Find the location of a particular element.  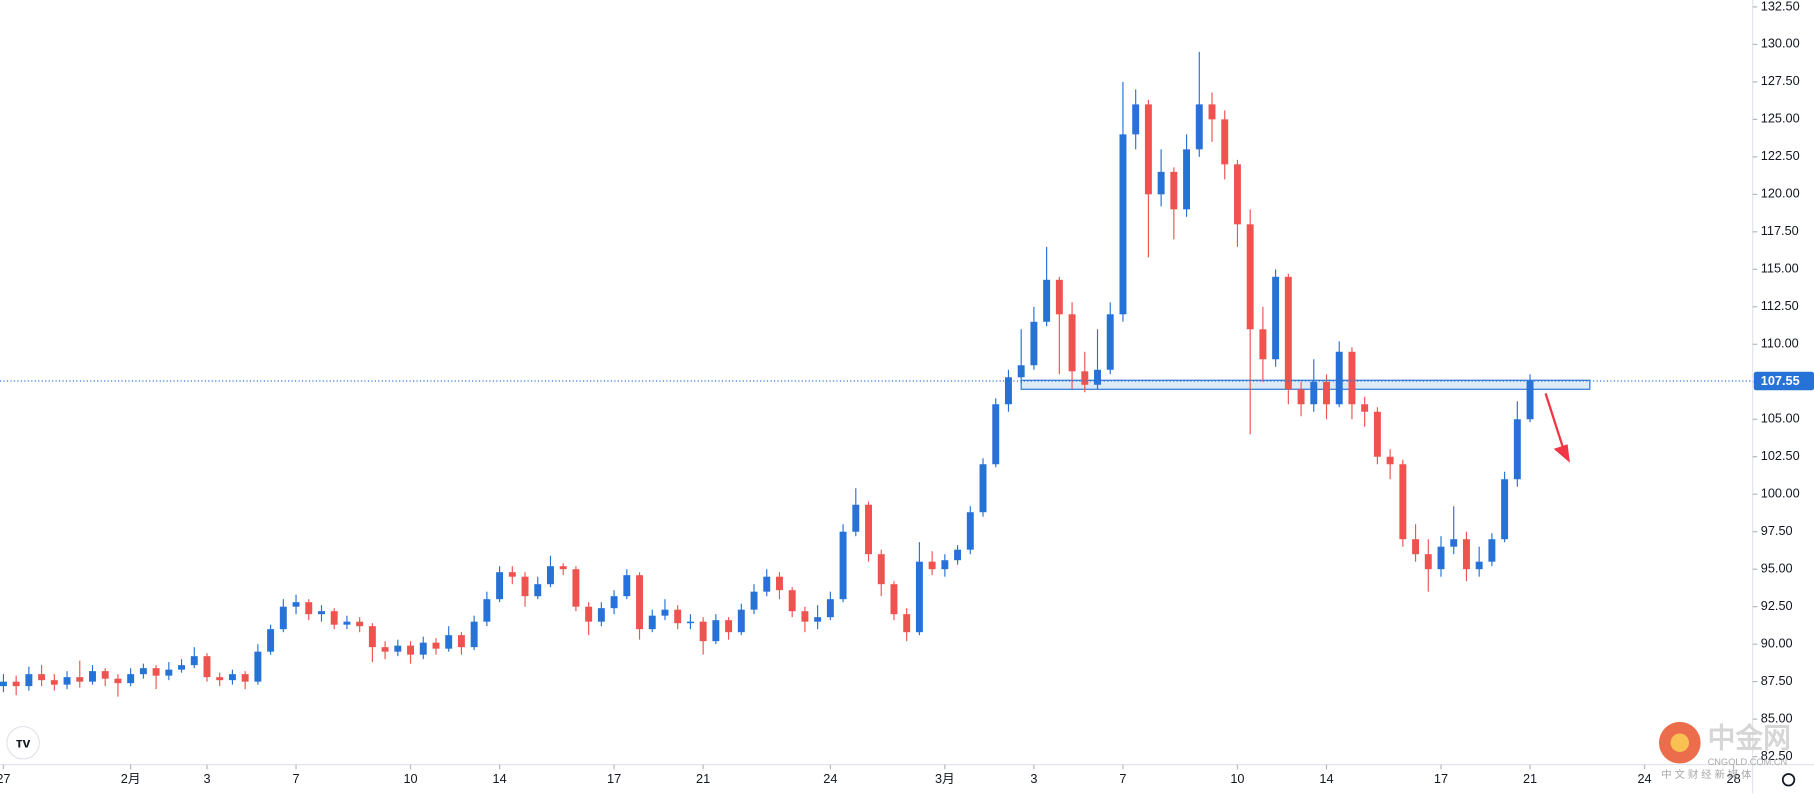

y-tick-label: 100.00 is located at coordinates (1780, 493).